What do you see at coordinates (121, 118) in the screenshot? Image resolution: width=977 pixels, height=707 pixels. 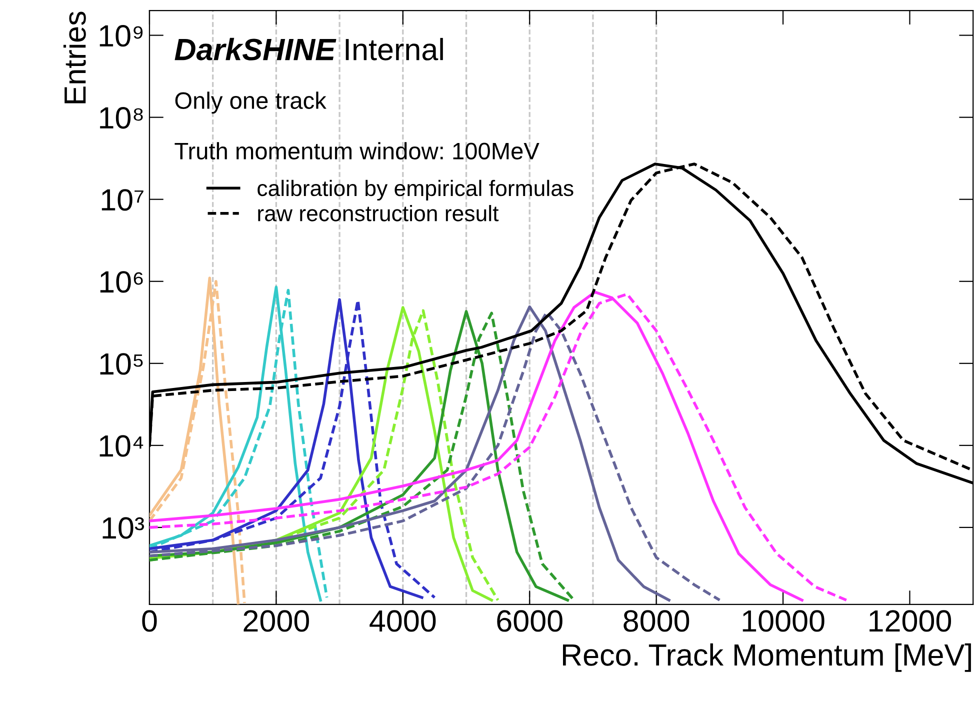 I see `y-tick-label: 10⁸` at bounding box center [121, 118].